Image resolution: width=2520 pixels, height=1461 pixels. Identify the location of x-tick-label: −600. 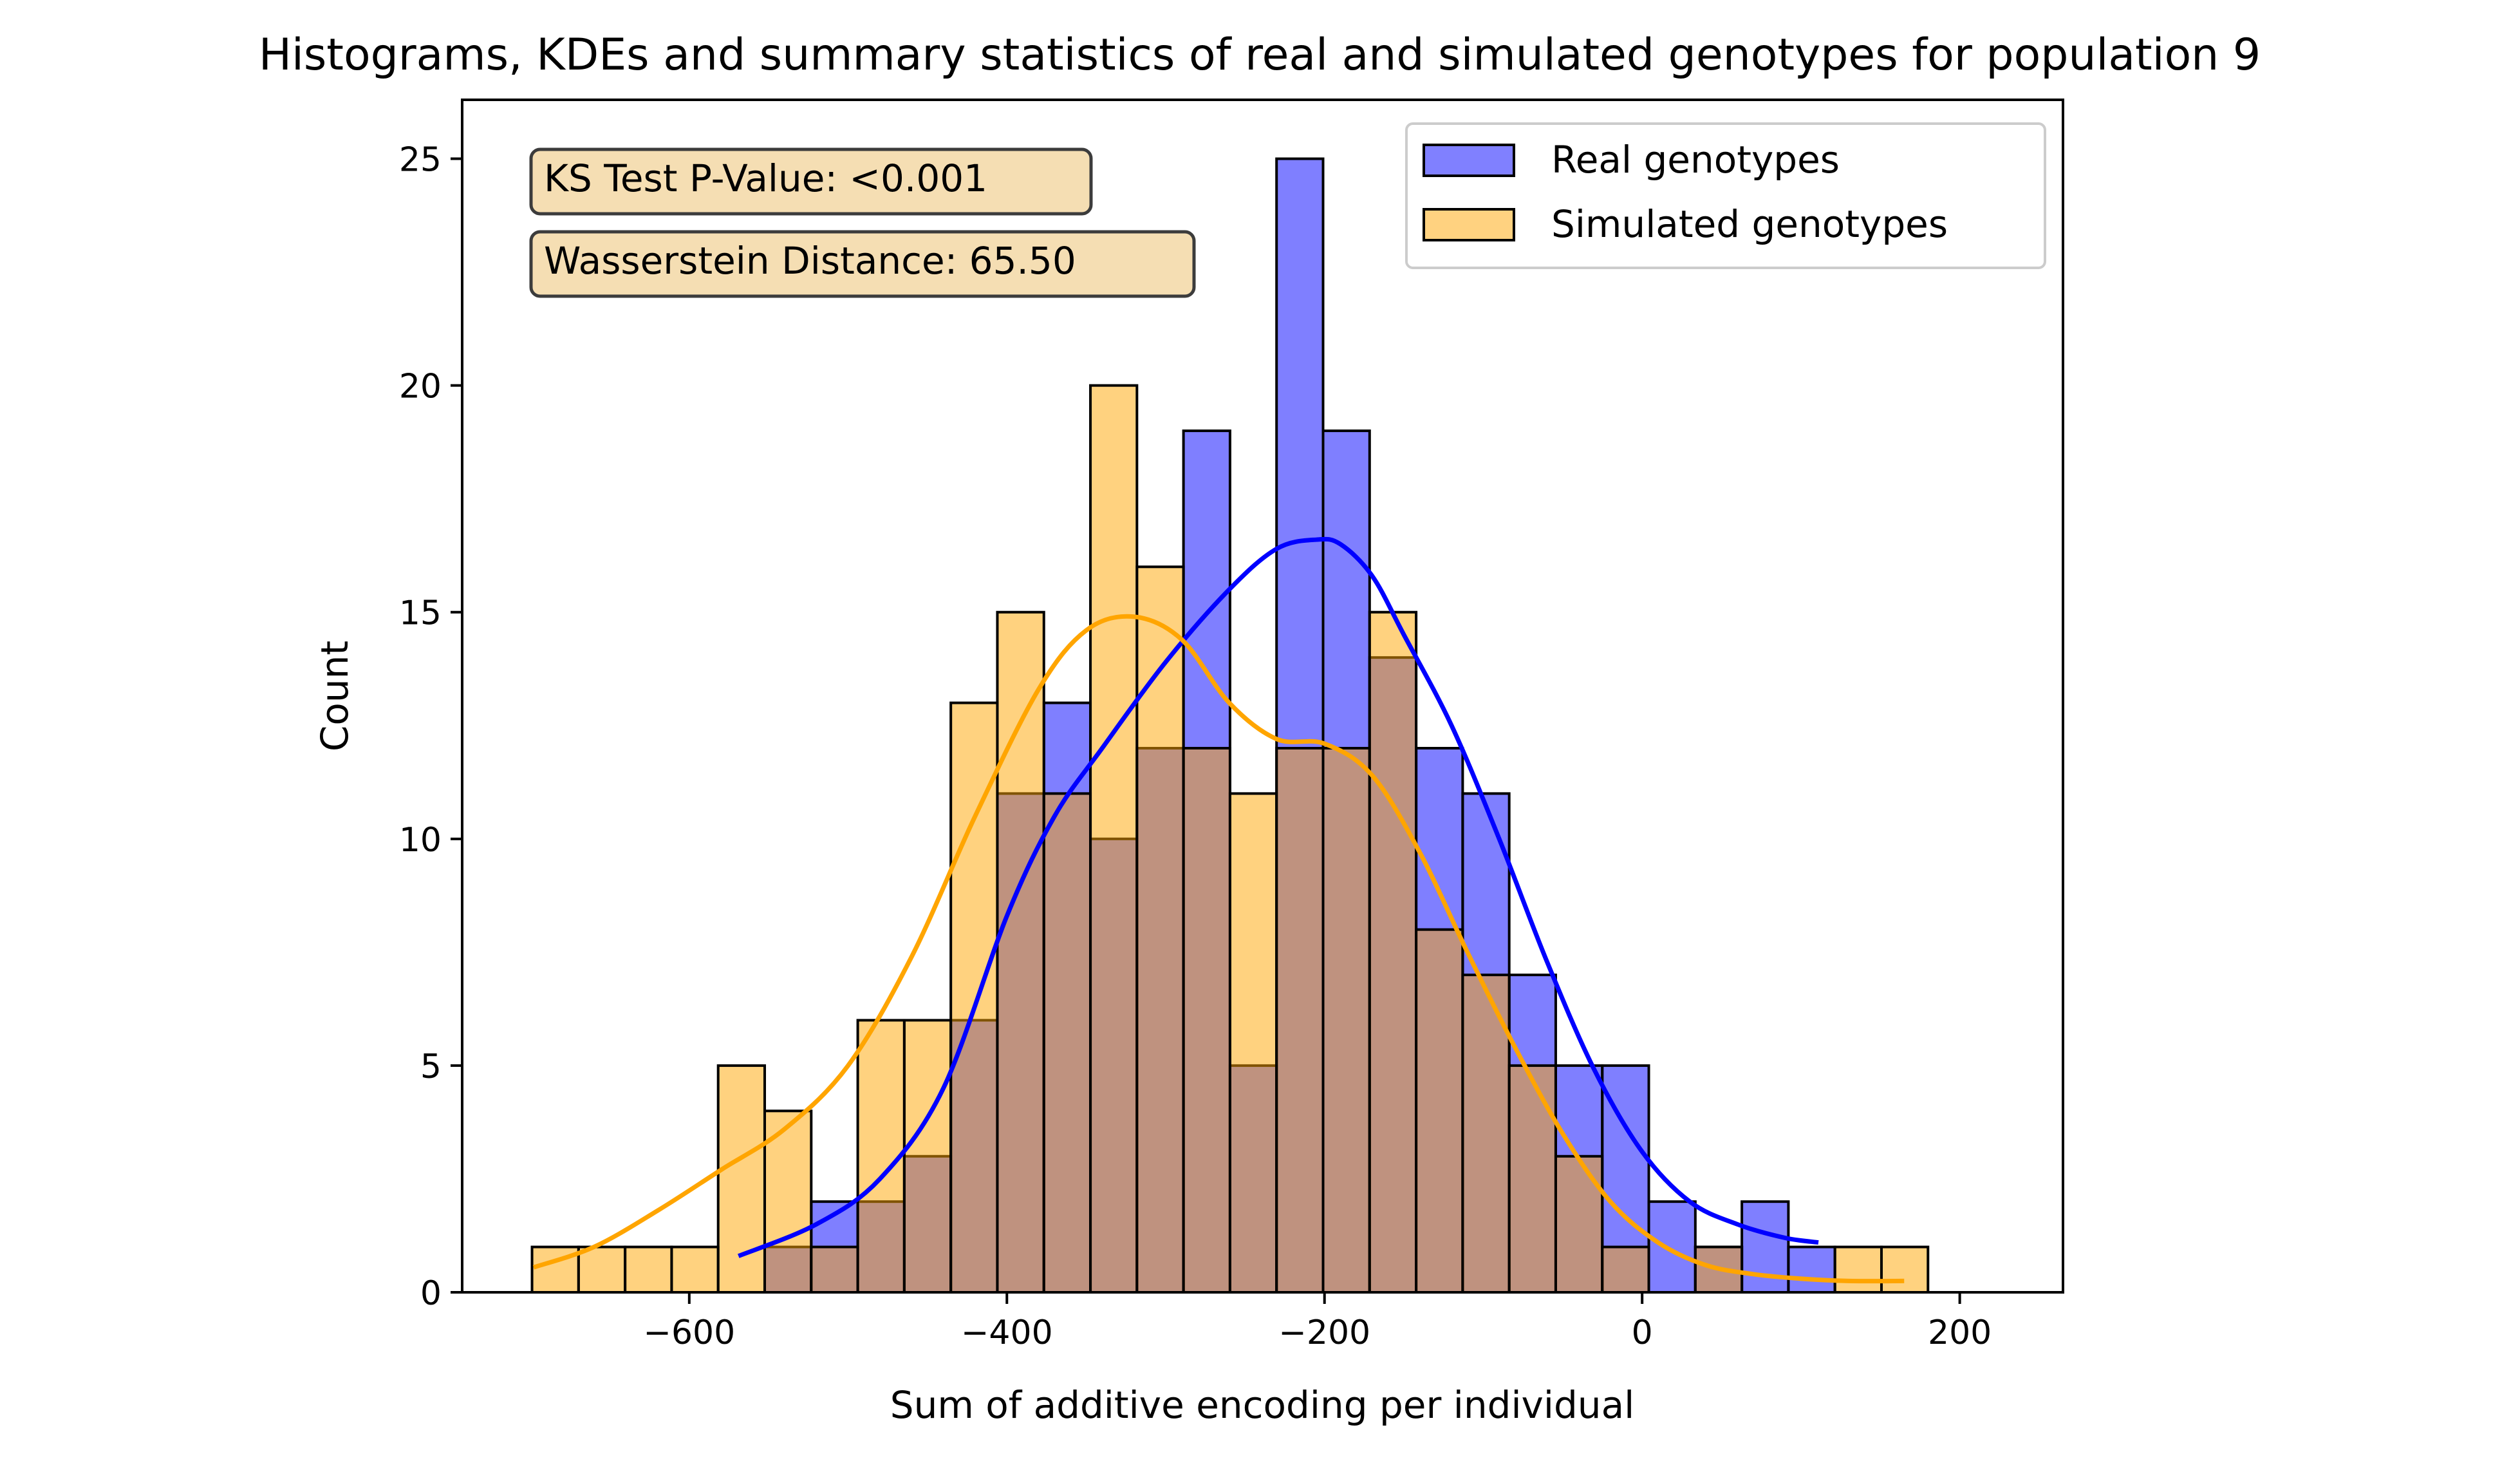
(689, 1333).